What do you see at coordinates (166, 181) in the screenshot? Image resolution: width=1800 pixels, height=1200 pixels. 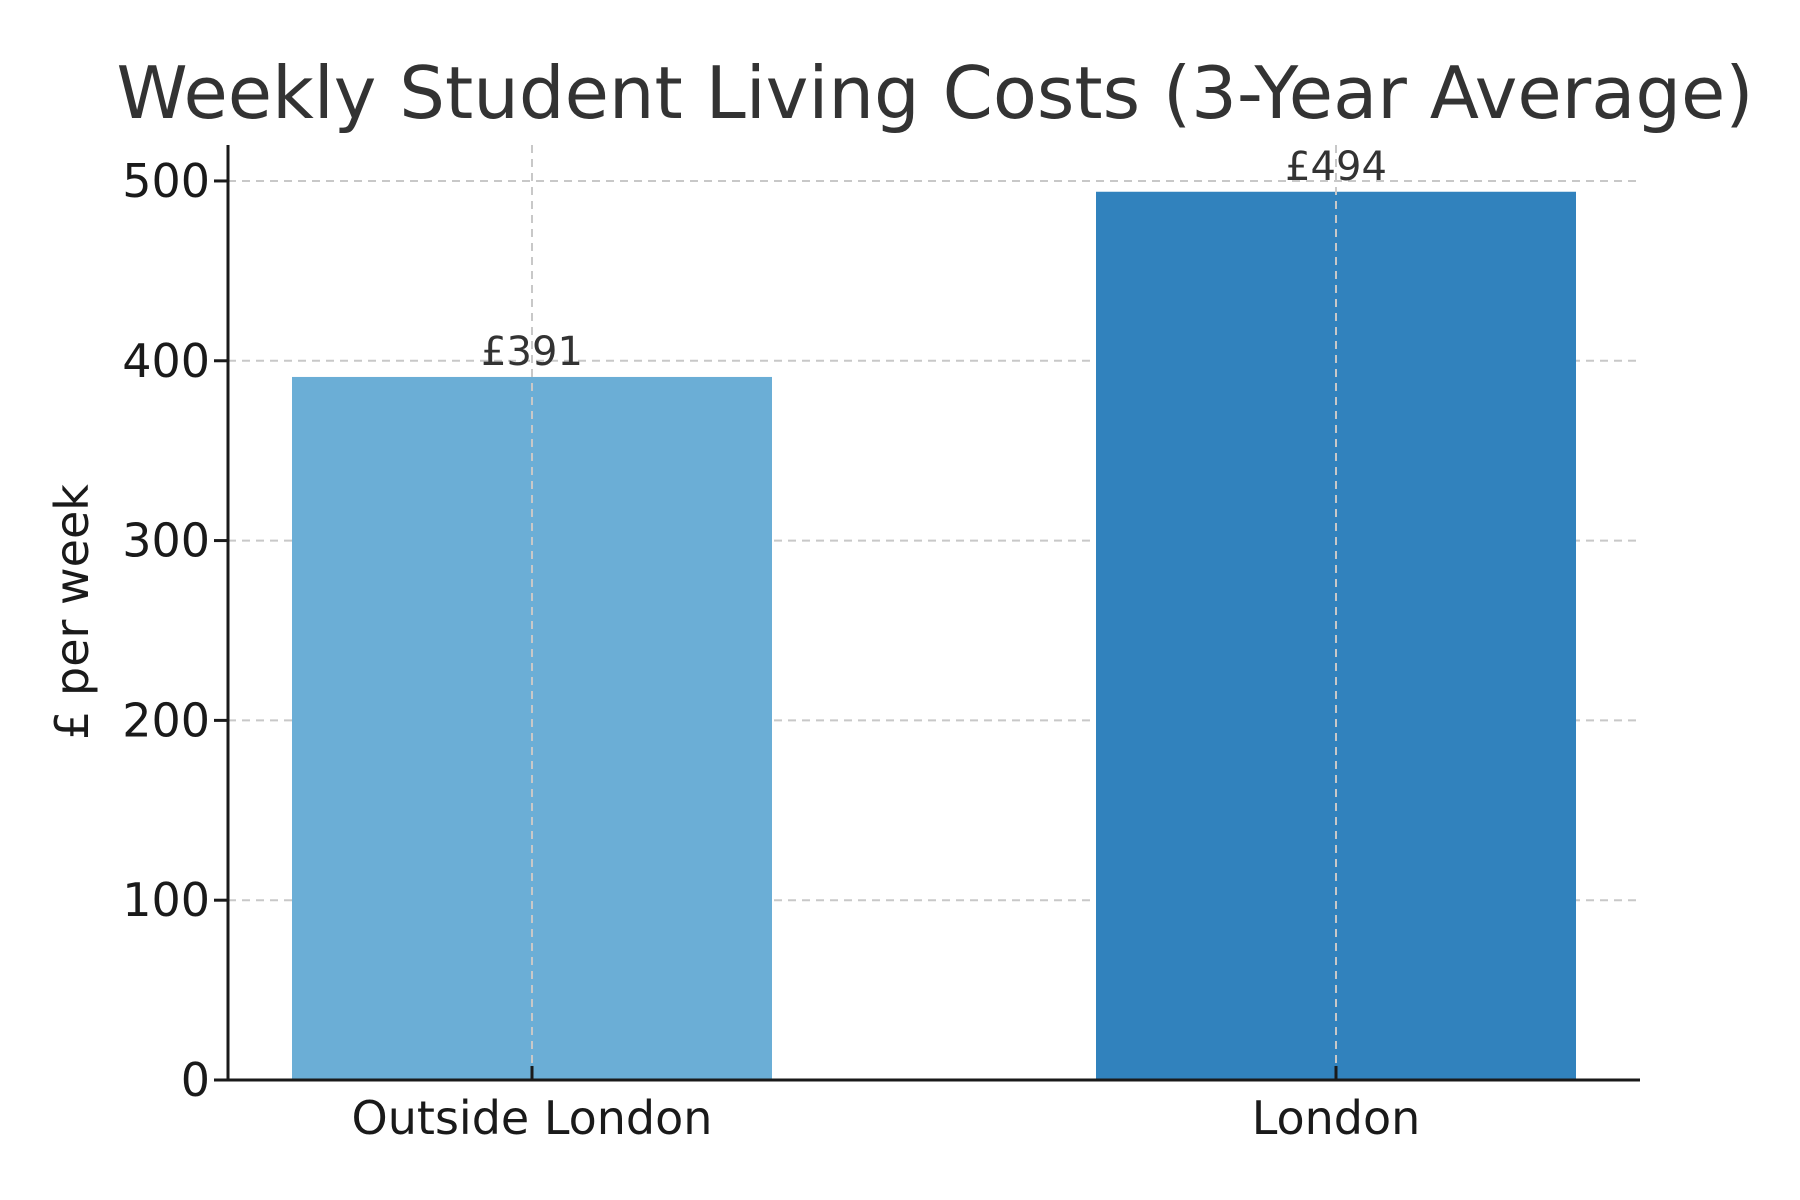 I see `y-tick-label: 500` at bounding box center [166, 181].